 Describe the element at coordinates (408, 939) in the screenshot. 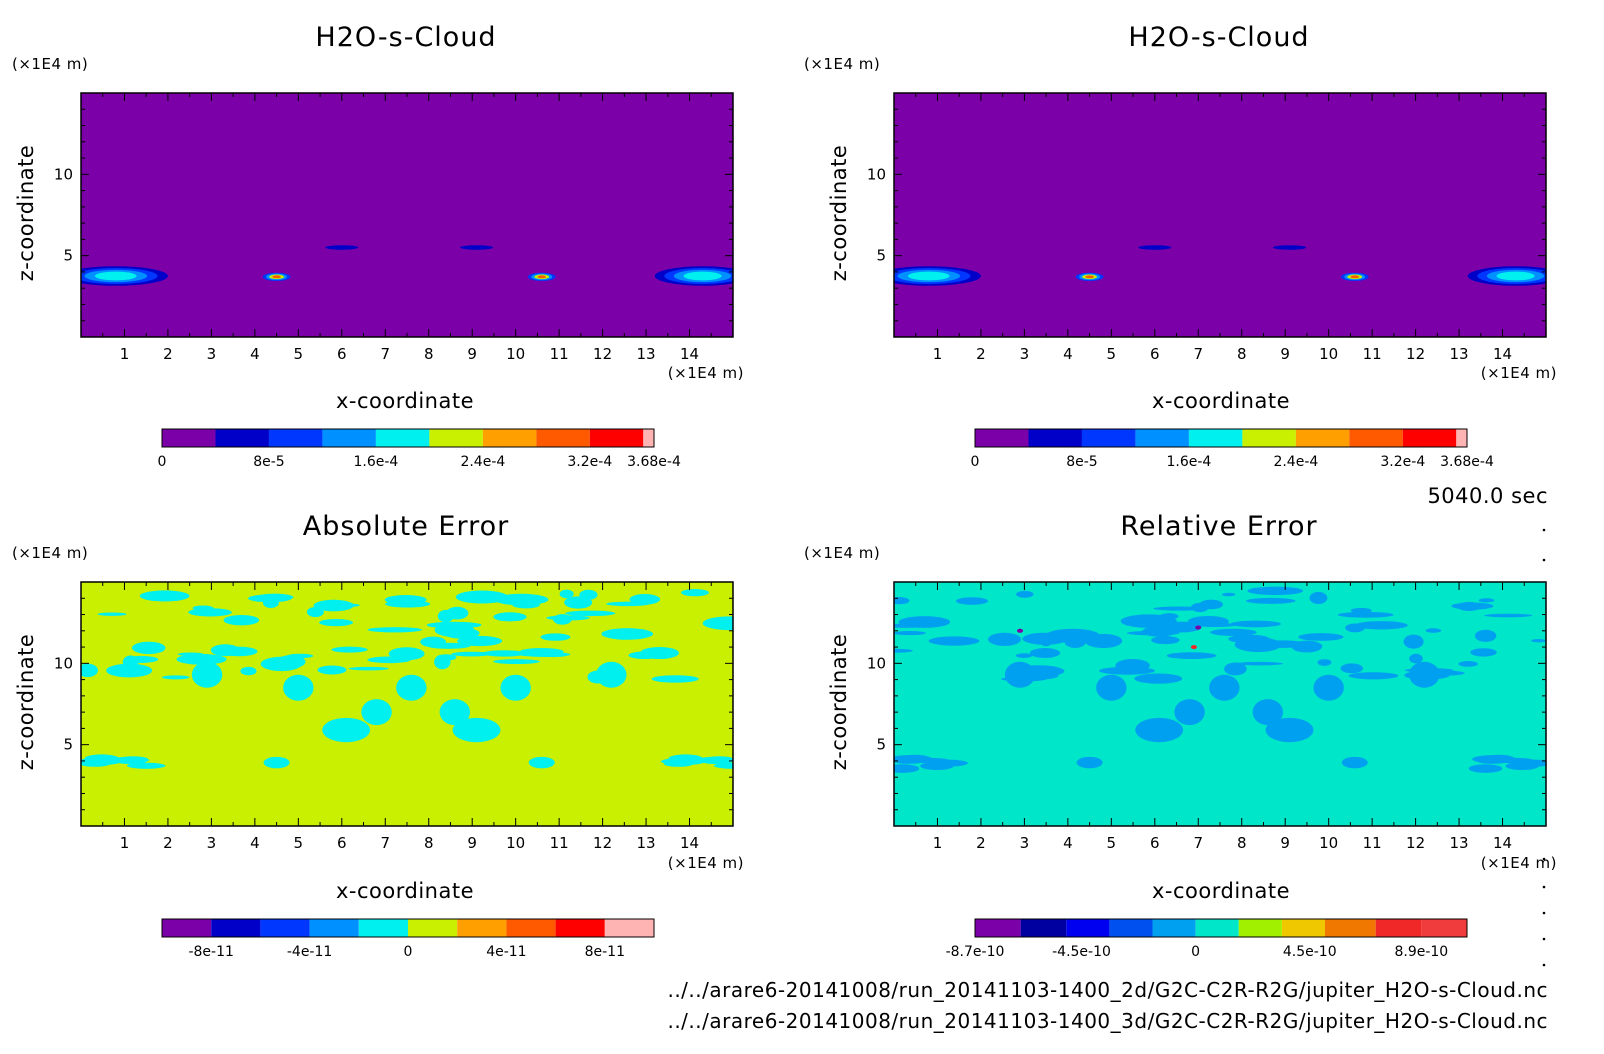

I see `colorbar: -8e-11 -4e-11 0 4e-11 8e-11` at that location.